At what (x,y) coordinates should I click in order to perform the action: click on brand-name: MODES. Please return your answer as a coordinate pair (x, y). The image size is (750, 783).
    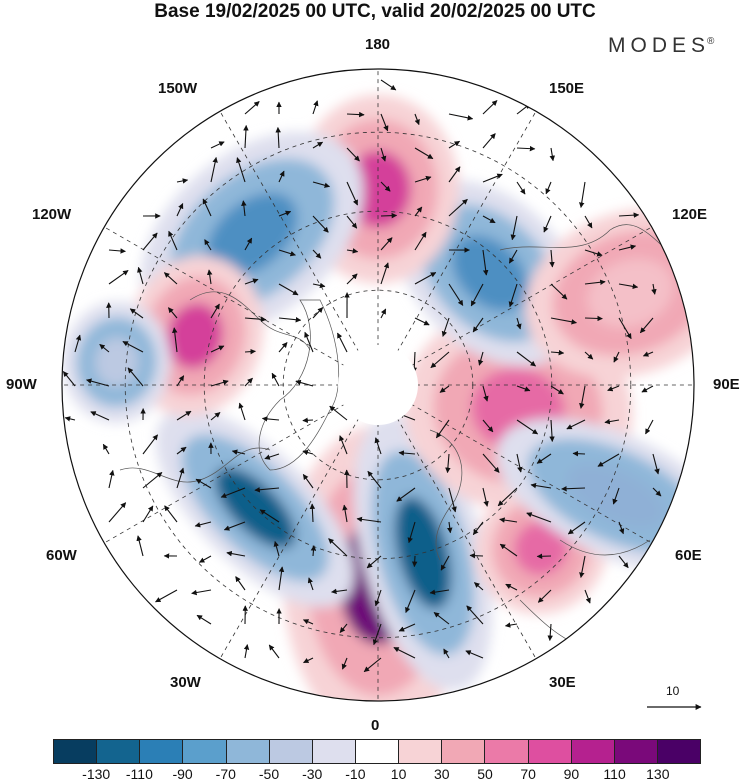
    Looking at the image, I should click on (659, 45).